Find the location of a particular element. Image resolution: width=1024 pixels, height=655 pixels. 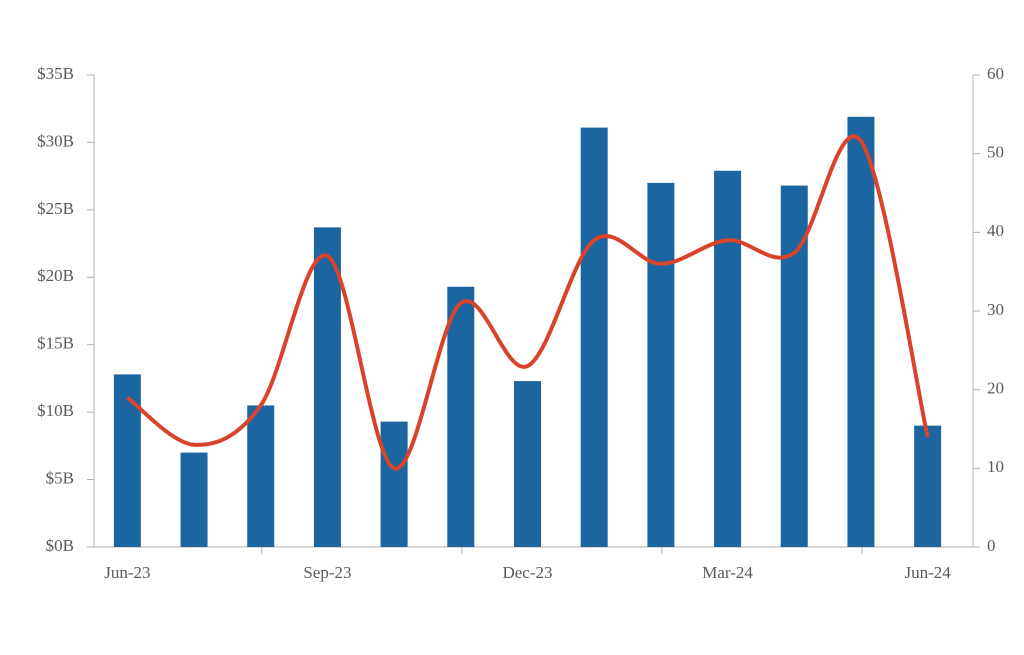

x-tick-label: Dec-23 is located at coordinates (527, 572).